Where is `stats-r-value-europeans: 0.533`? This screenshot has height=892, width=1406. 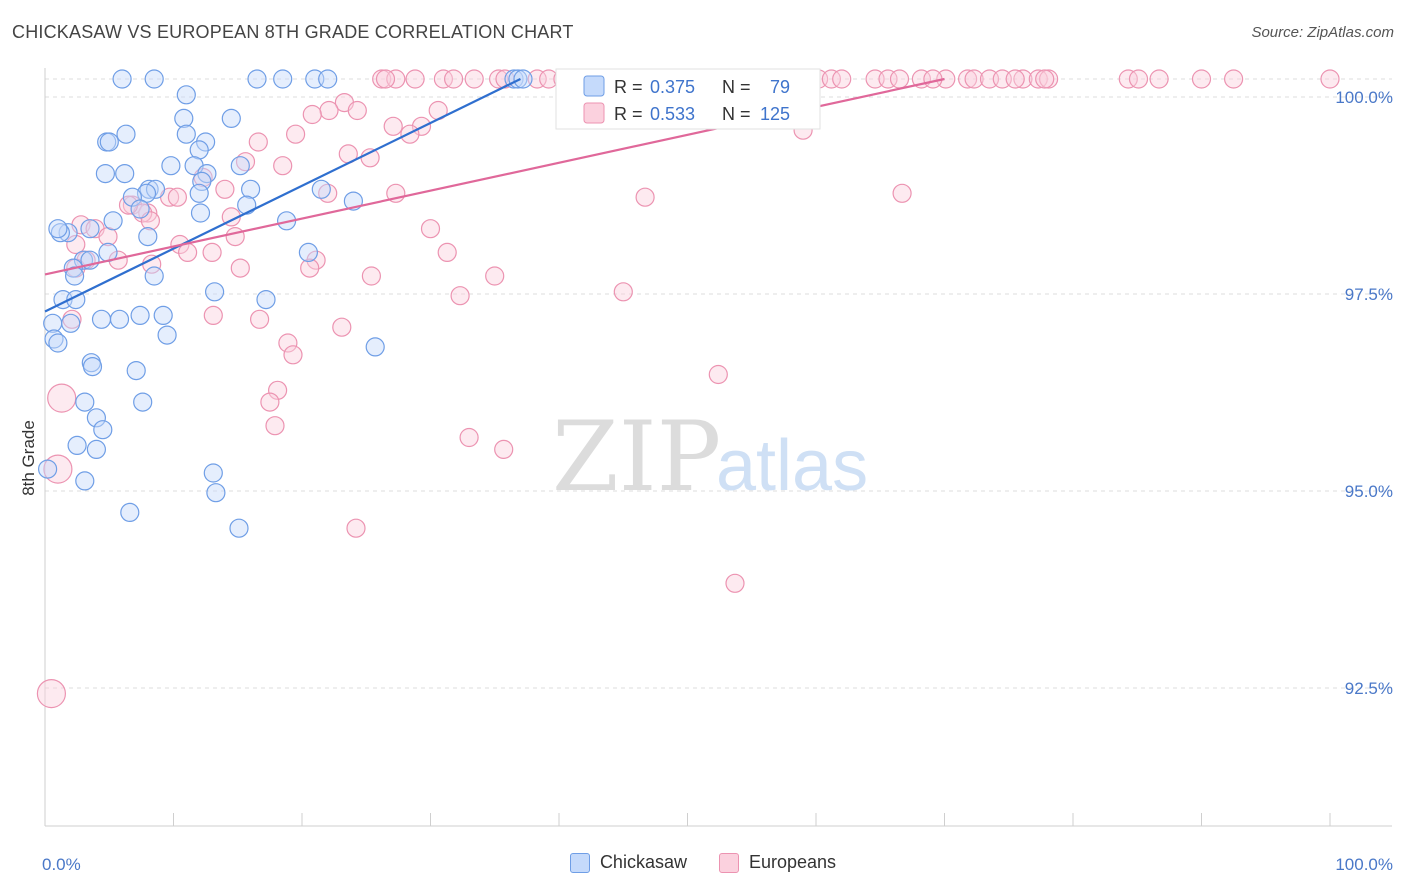 stats-r-value-europeans: 0.533 is located at coordinates (672, 114).